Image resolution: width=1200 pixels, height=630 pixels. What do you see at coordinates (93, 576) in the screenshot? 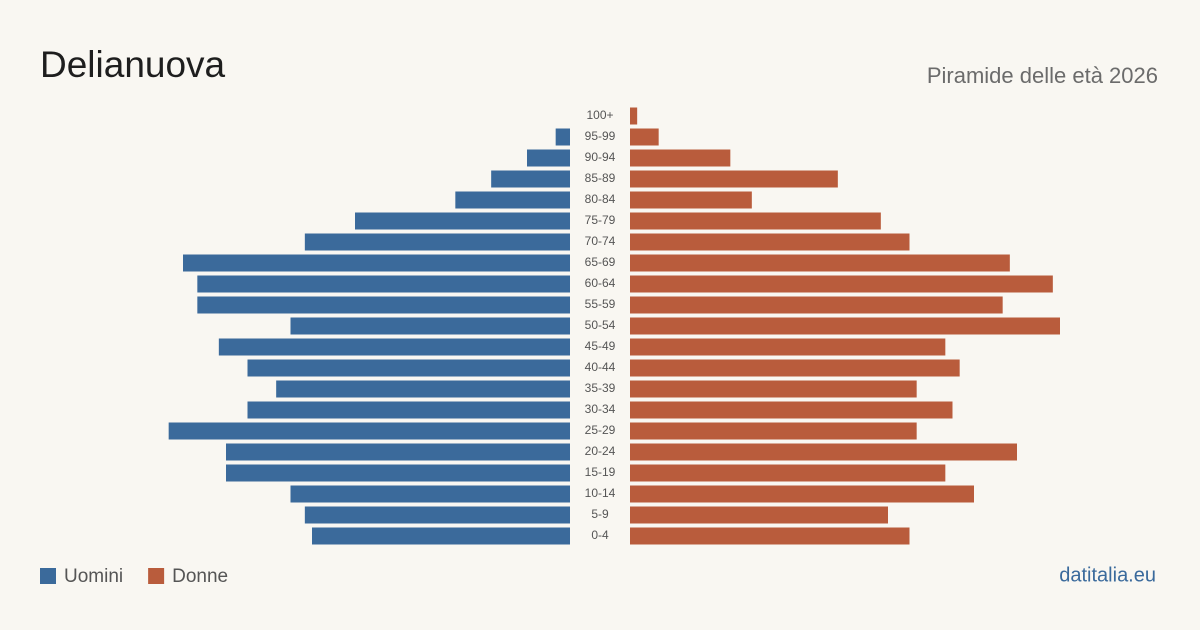
I see `legend-label: Uomini` at bounding box center [93, 576].